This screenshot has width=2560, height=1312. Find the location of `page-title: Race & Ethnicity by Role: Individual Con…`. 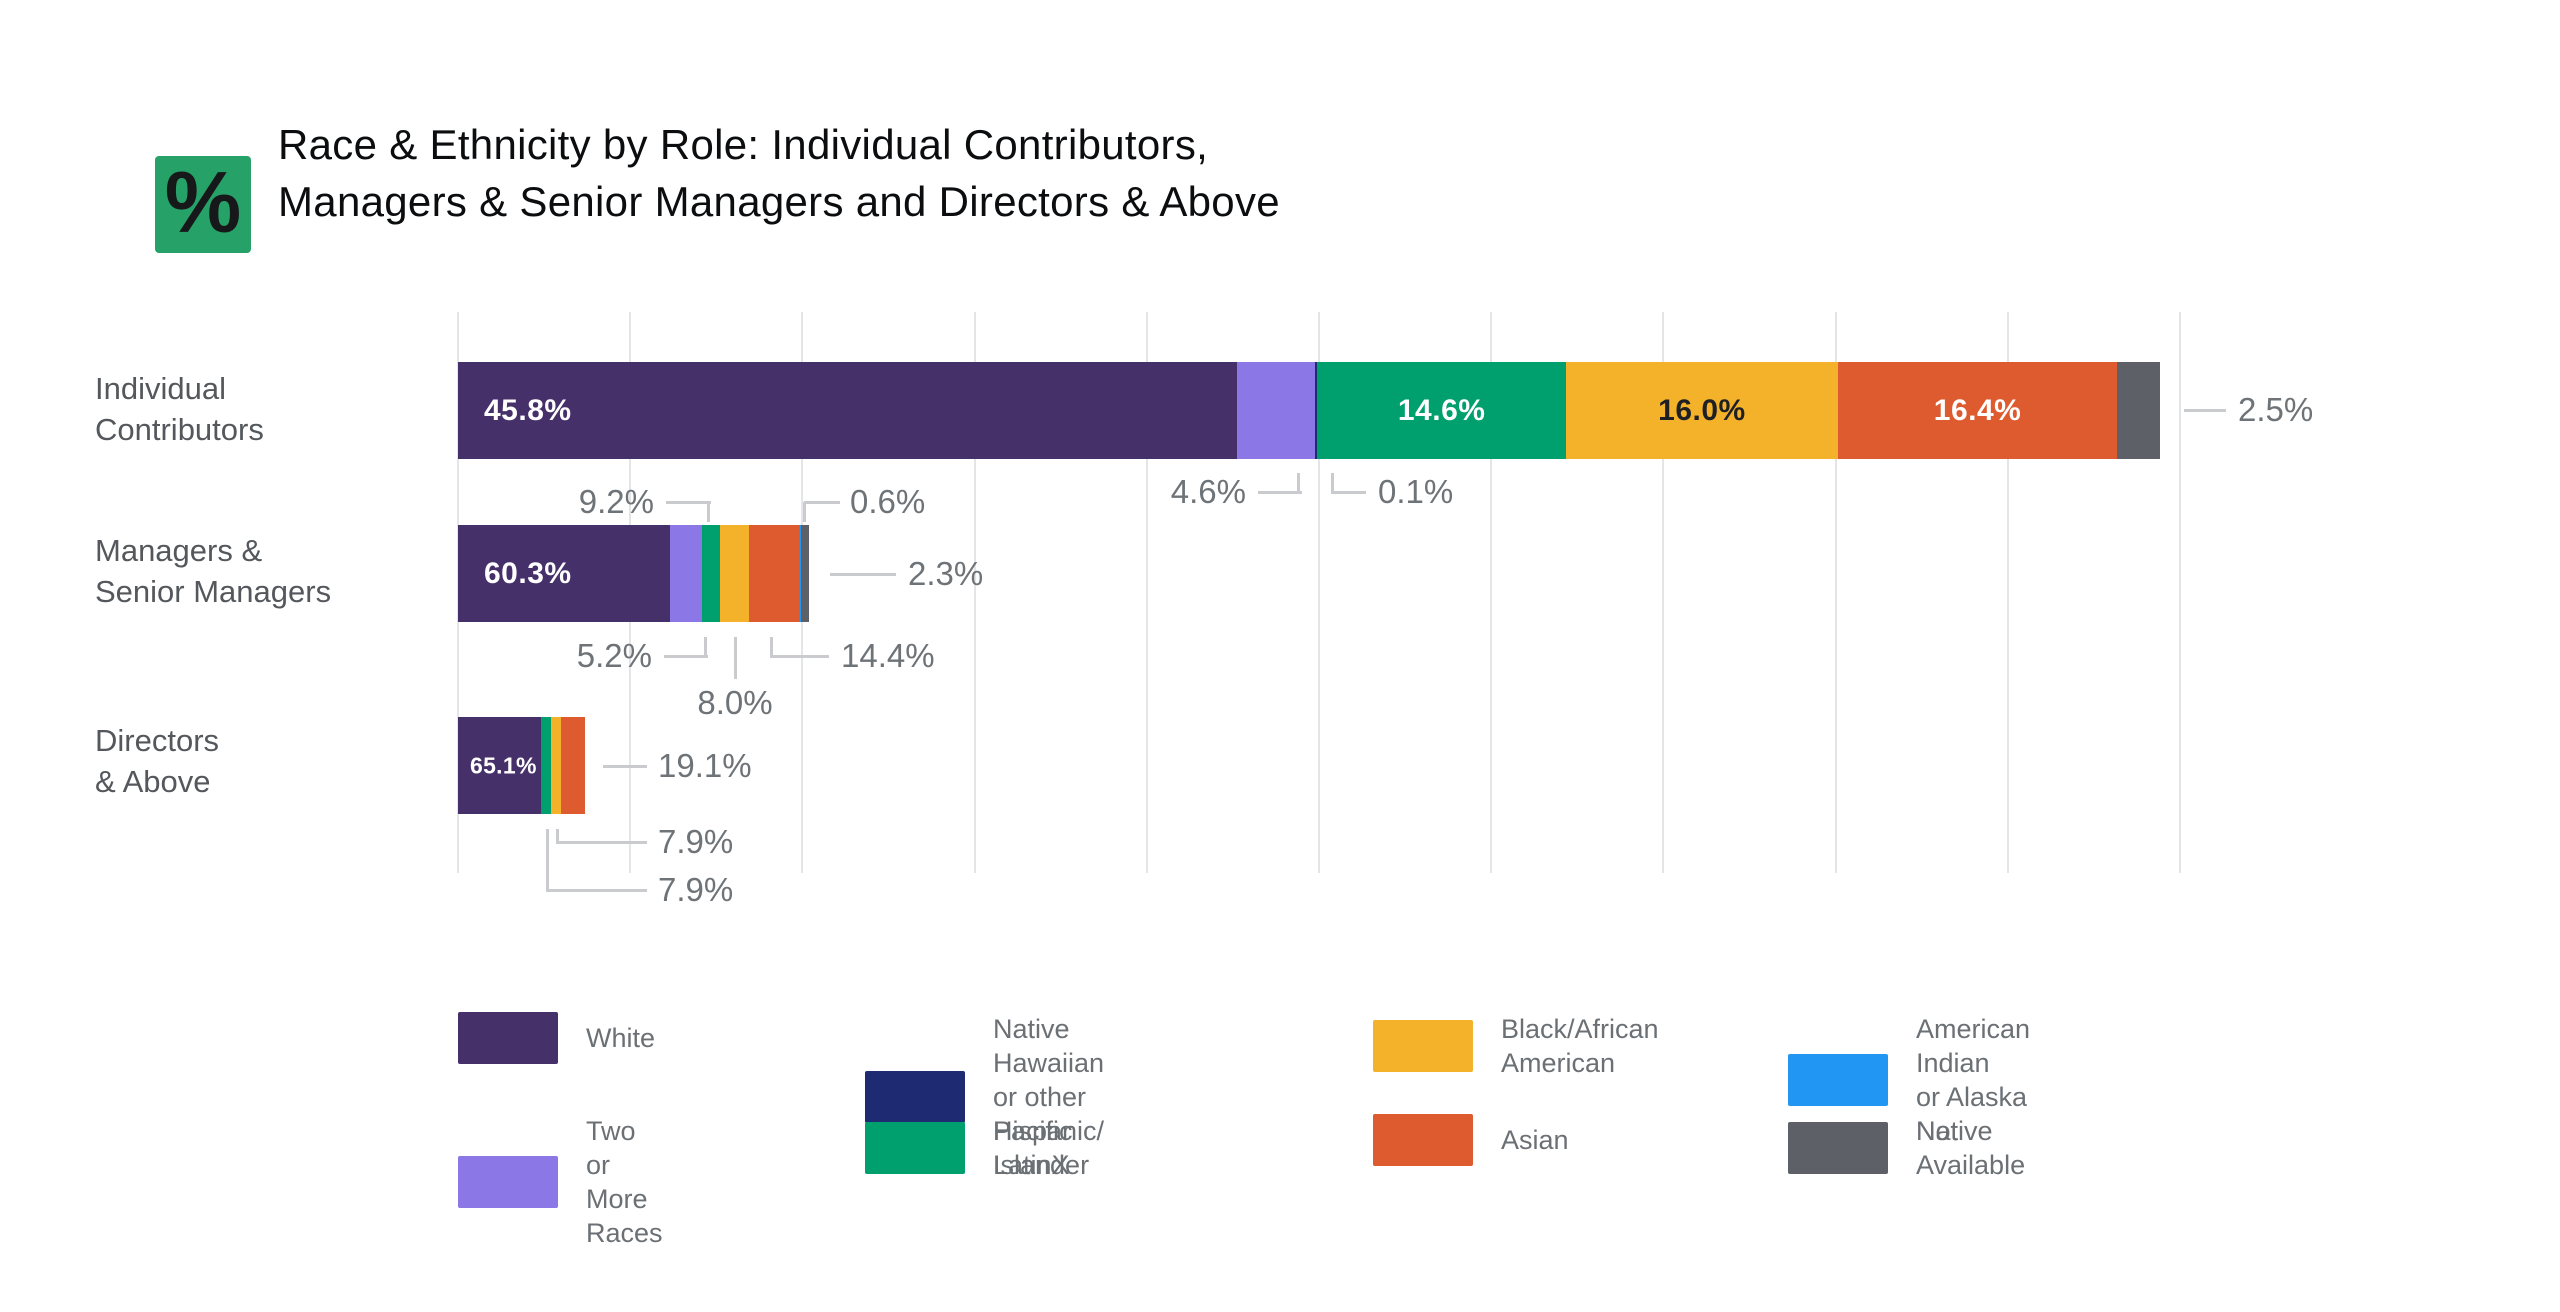

page-title: Race & Ethnicity by Role: Individual Con… is located at coordinates (779, 173).